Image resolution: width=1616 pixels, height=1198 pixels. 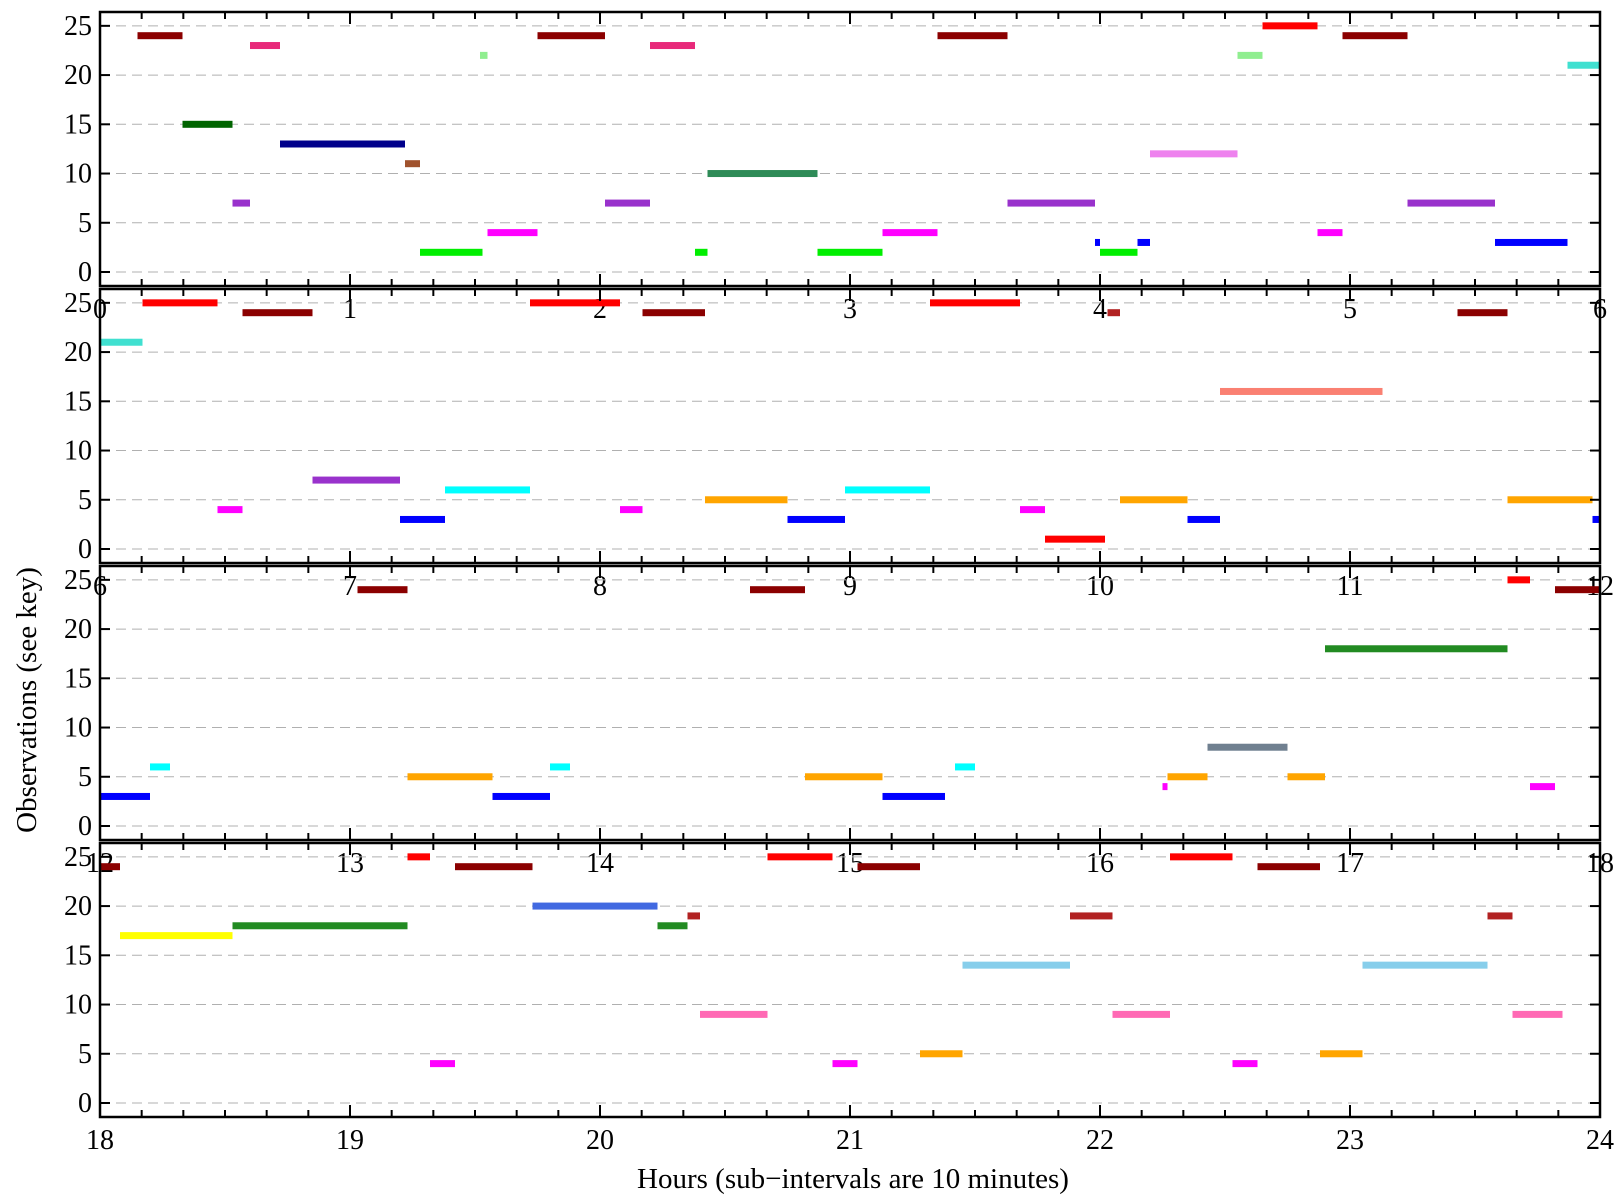 I want to click on x-tick-label: 8, so click(x=600, y=586).